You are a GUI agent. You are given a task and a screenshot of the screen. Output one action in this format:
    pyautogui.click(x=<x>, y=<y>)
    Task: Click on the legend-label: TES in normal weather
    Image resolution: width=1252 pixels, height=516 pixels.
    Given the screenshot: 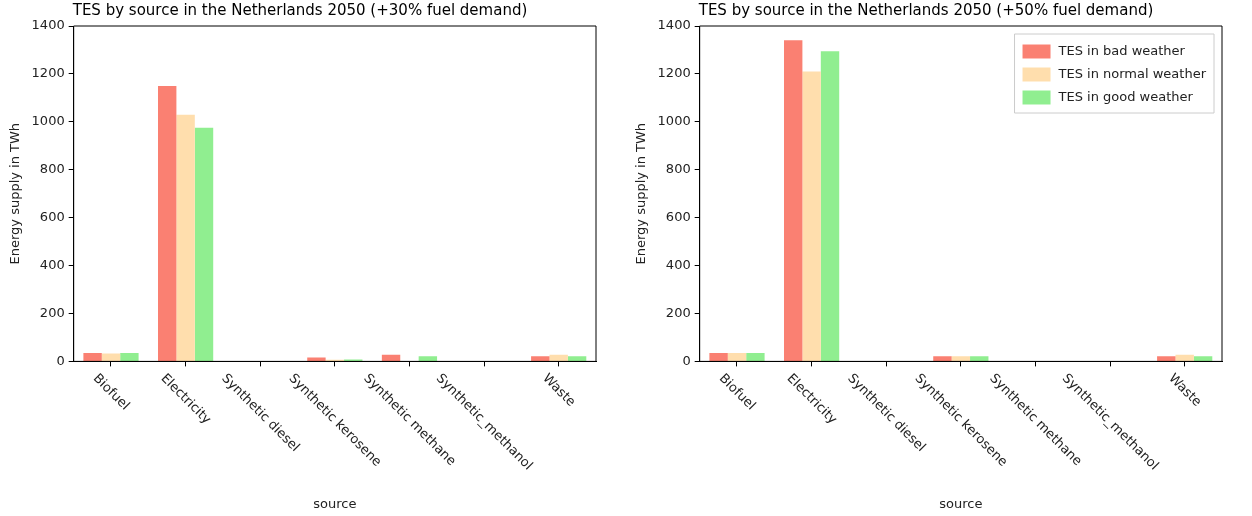 What is the action you would take?
    pyautogui.click(x=1132, y=73)
    